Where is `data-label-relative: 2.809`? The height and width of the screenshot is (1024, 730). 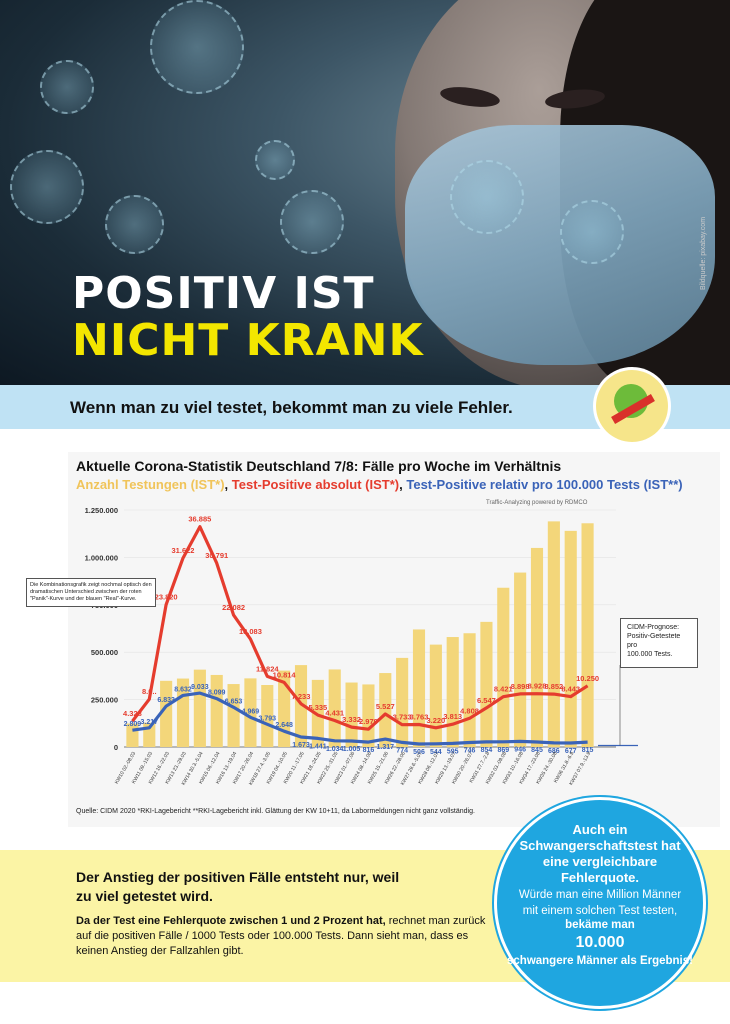 data-label-relative: 2.809 is located at coordinates (133, 724).